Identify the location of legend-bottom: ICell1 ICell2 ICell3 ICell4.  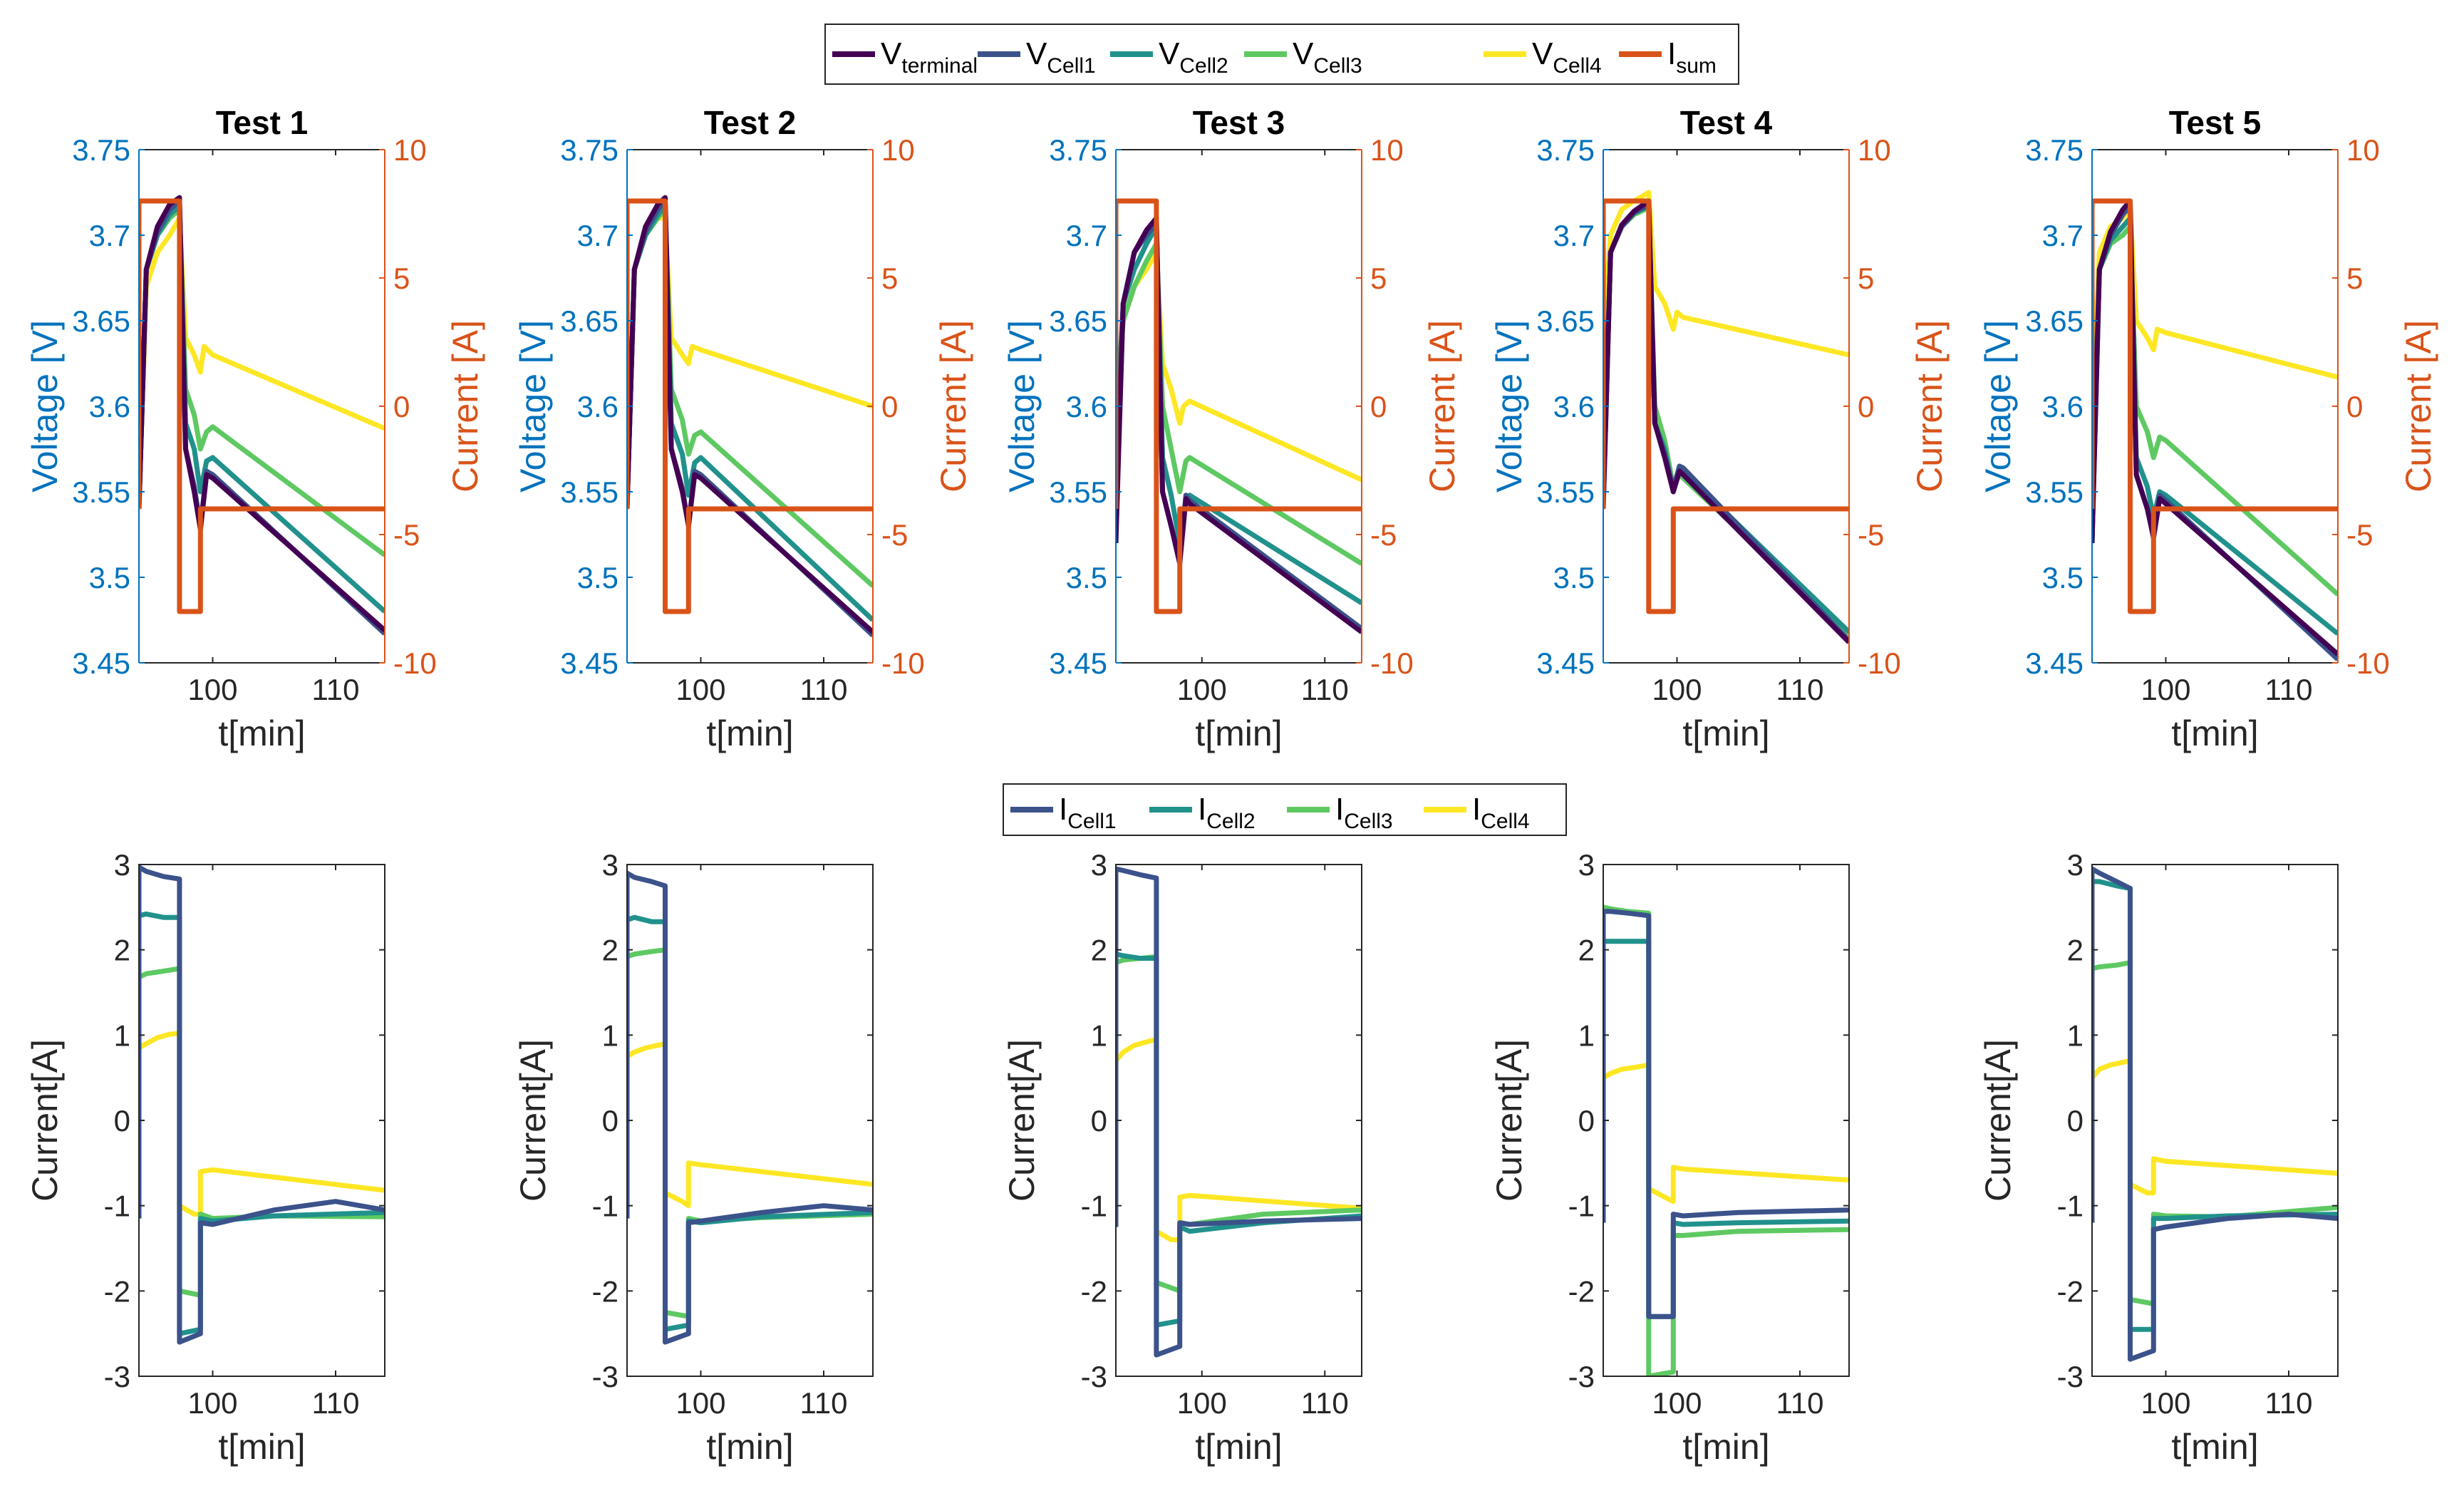
(1285, 809).